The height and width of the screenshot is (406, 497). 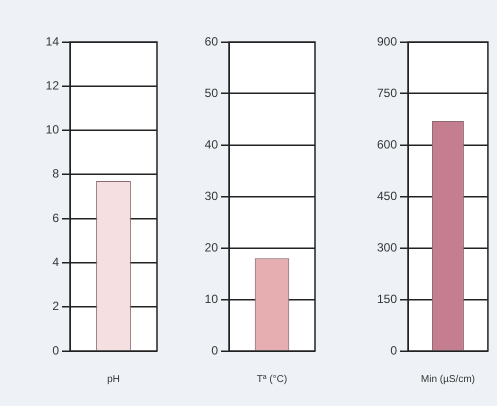 What do you see at coordinates (387, 195) in the screenshot?
I see `y-tick-label: 450` at bounding box center [387, 195].